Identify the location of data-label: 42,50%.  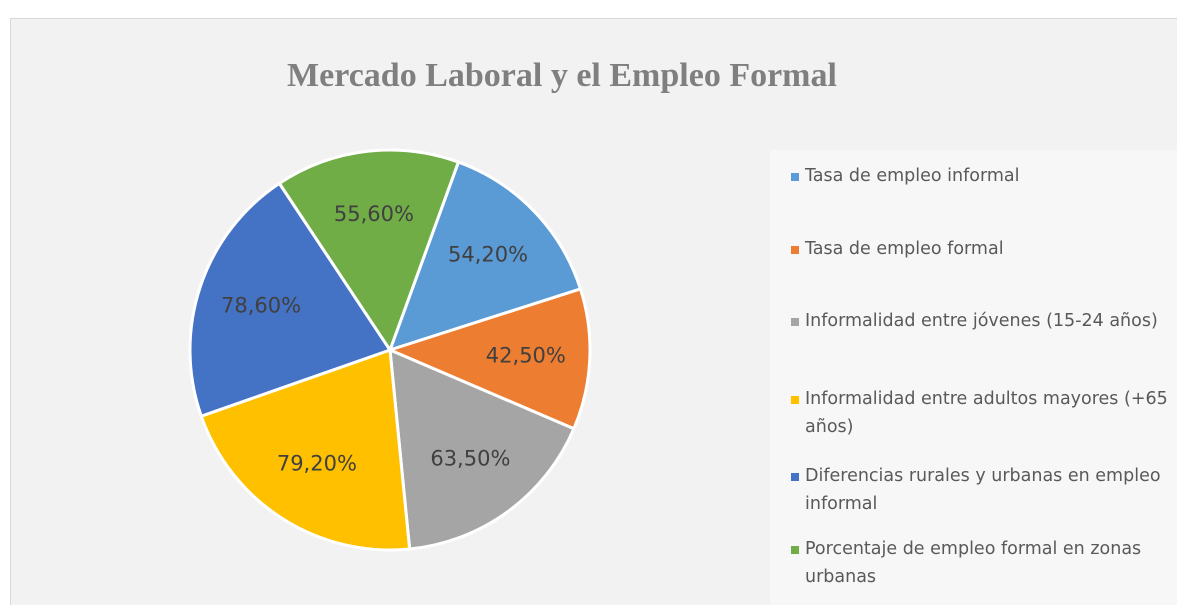
(526, 355).